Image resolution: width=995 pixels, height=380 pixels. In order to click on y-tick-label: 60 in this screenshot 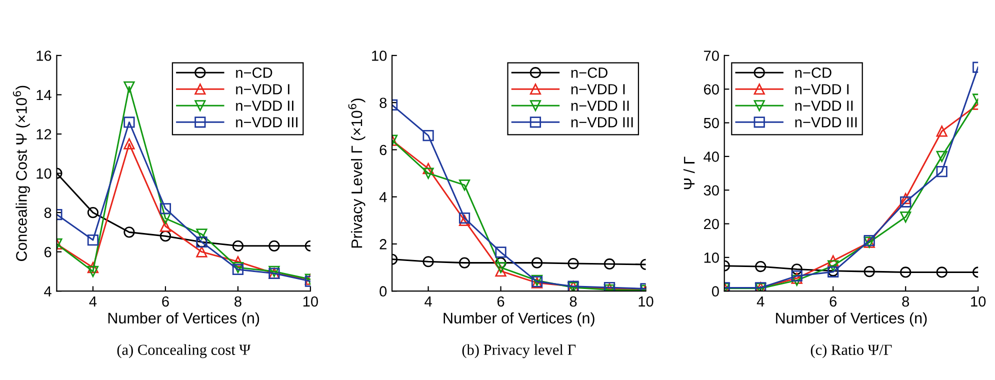, I will do `click(711, 89)`.